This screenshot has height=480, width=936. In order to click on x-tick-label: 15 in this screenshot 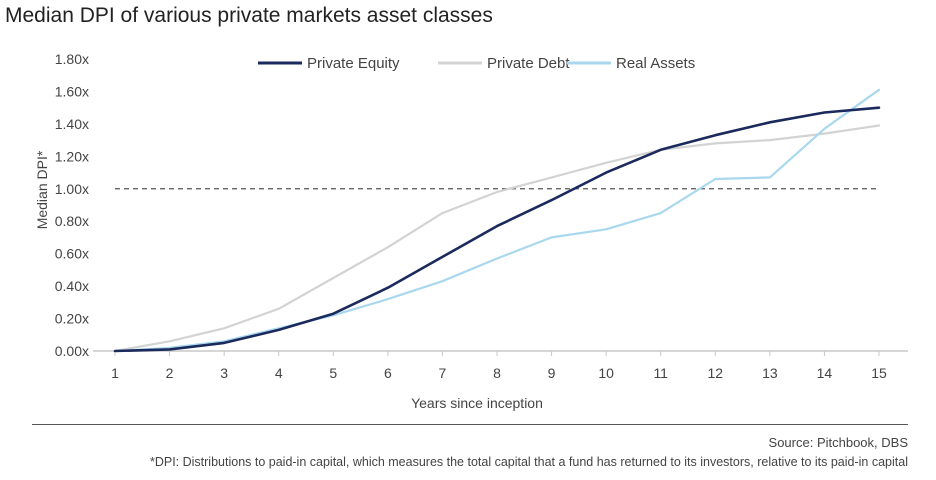, I will do `click(879, 373)`.